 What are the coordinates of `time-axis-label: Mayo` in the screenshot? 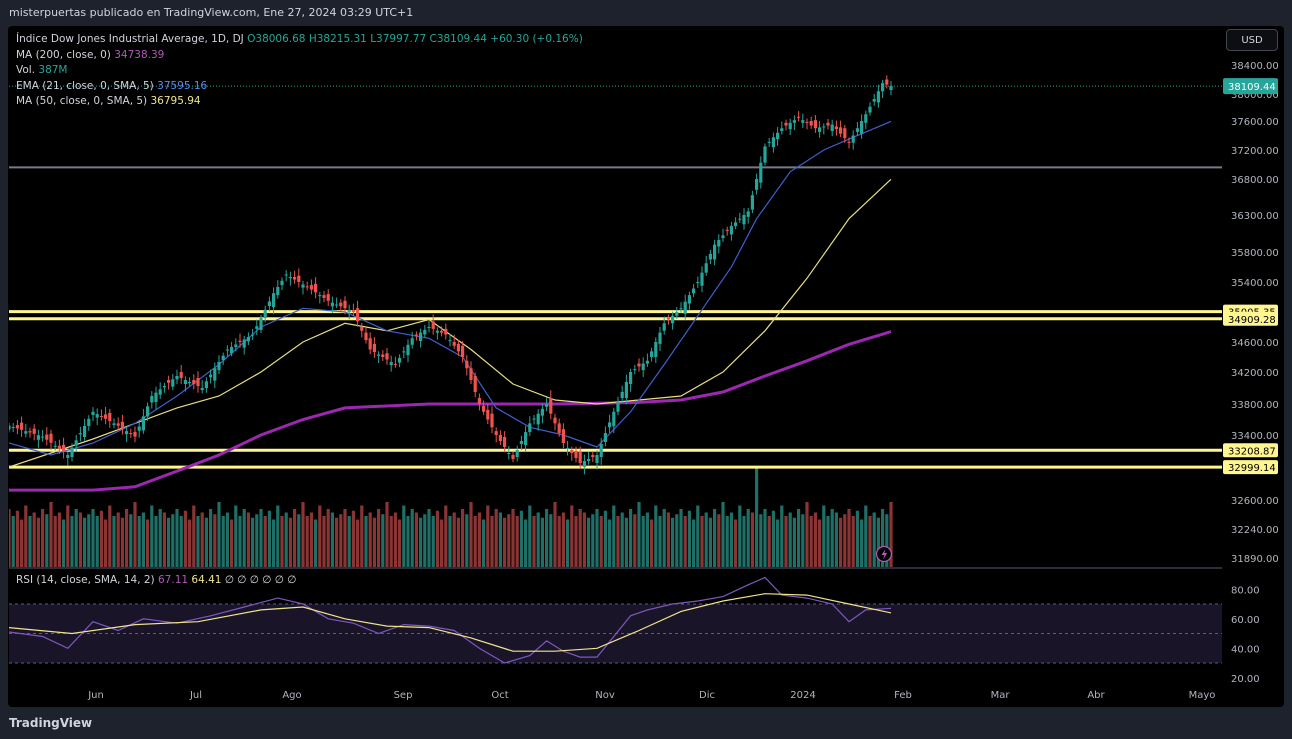 It's located at (1202, 695).